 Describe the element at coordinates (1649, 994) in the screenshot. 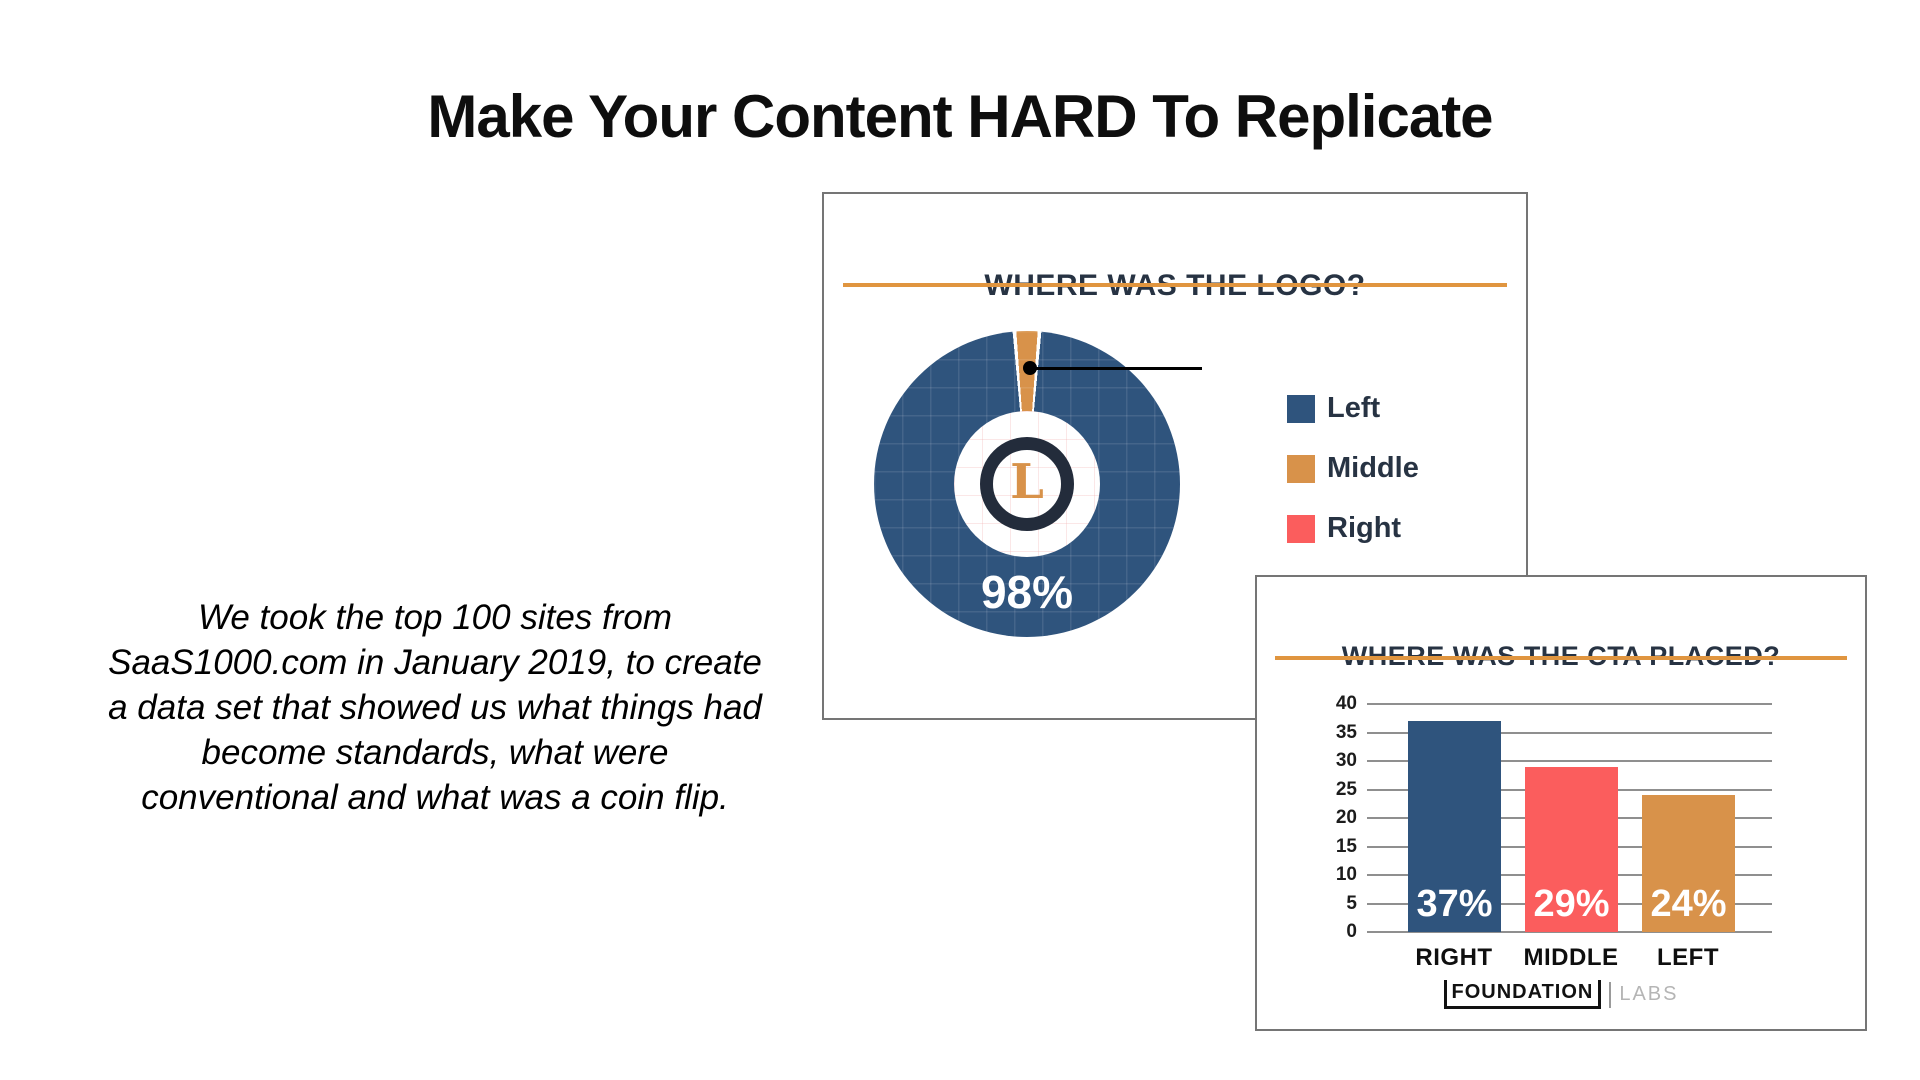

I see `labs-label: LABS` at that location.